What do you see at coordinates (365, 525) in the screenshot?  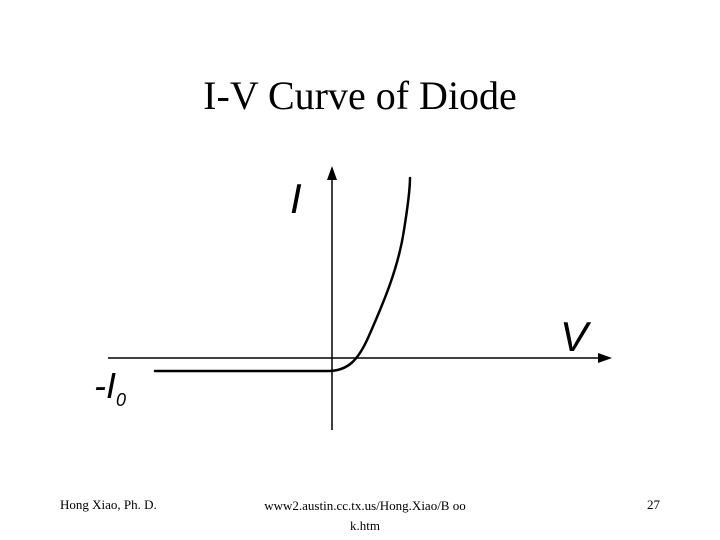 I see `footer-url-line-2: k.htm` at bounding box center [365, 525].